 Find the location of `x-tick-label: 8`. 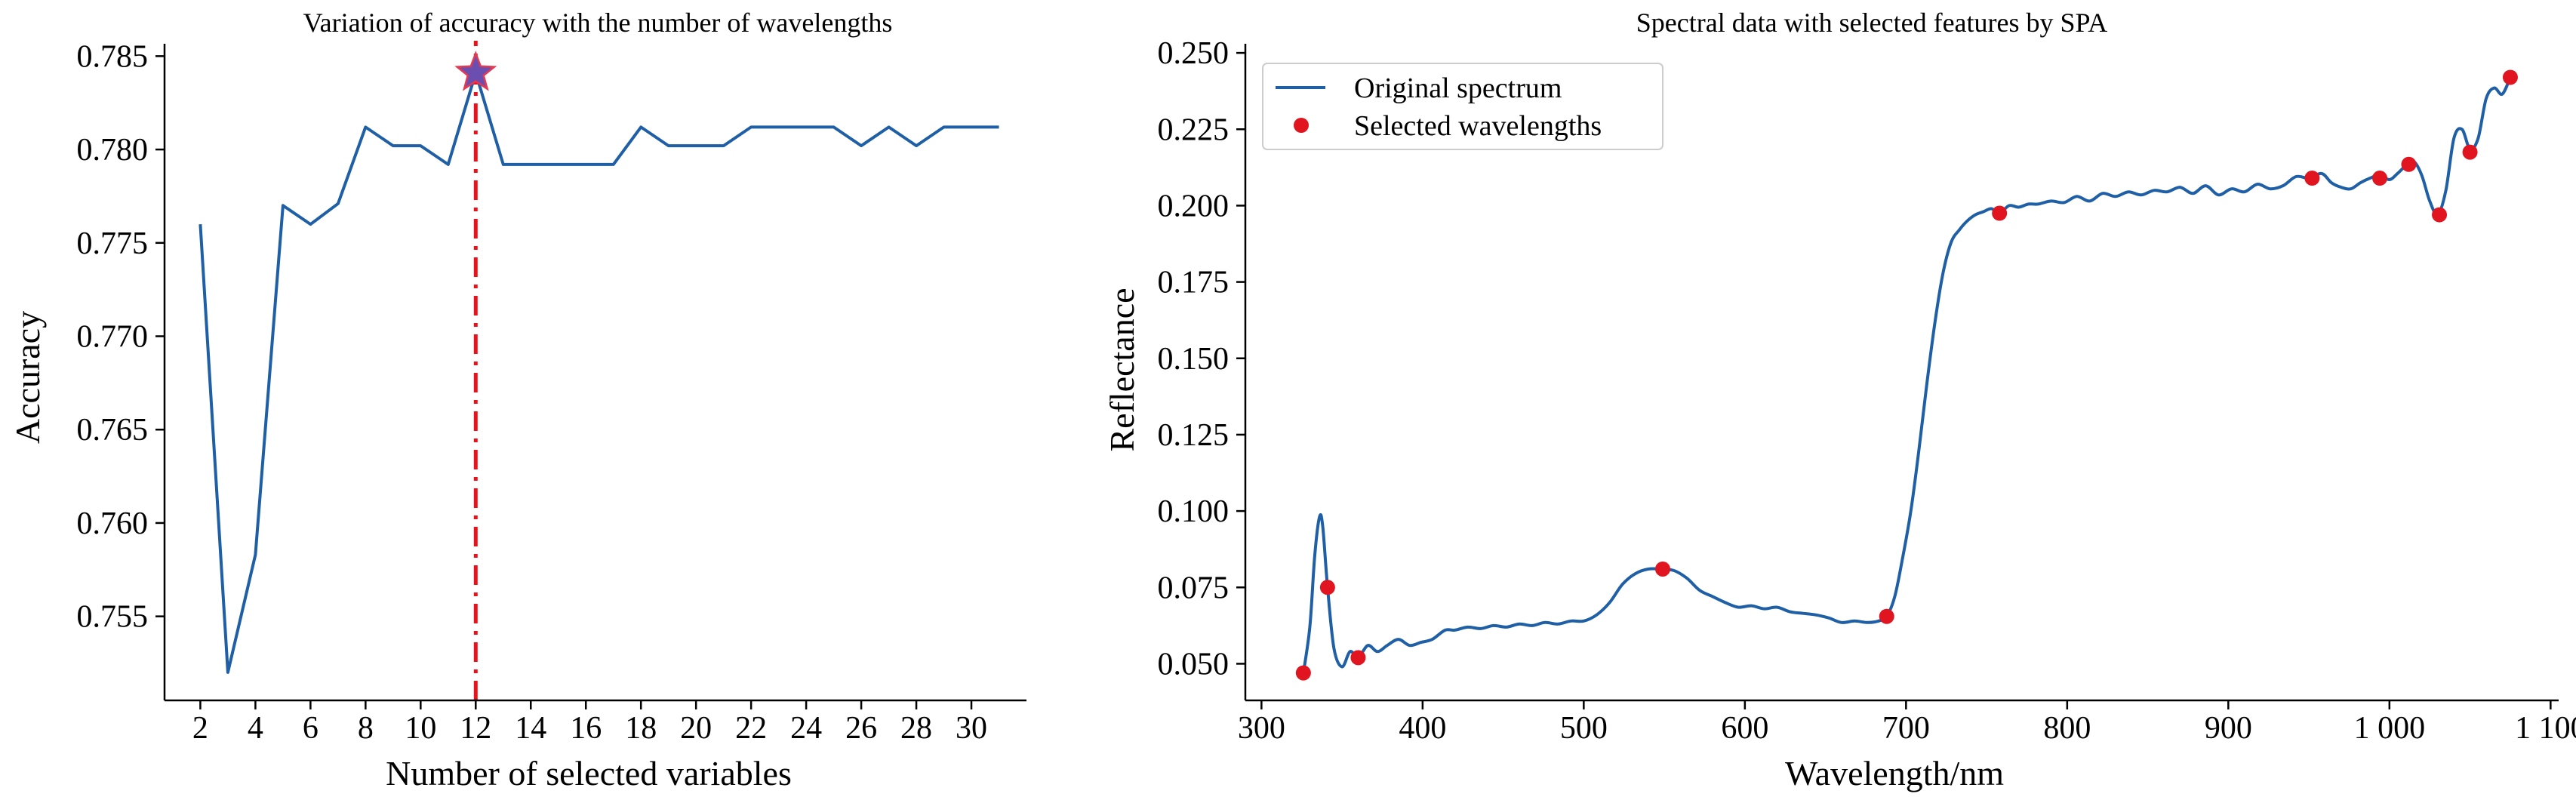

x-tick-label: 8 is located at coordinates (366, 728).